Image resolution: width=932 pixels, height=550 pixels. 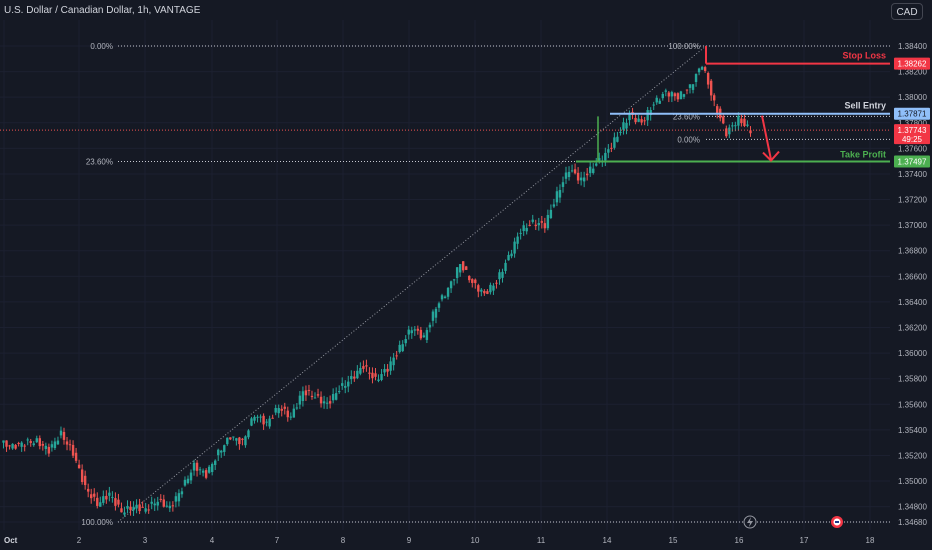 I want to click on price-tick-label: 1.34800, so click(x=912, y=507).